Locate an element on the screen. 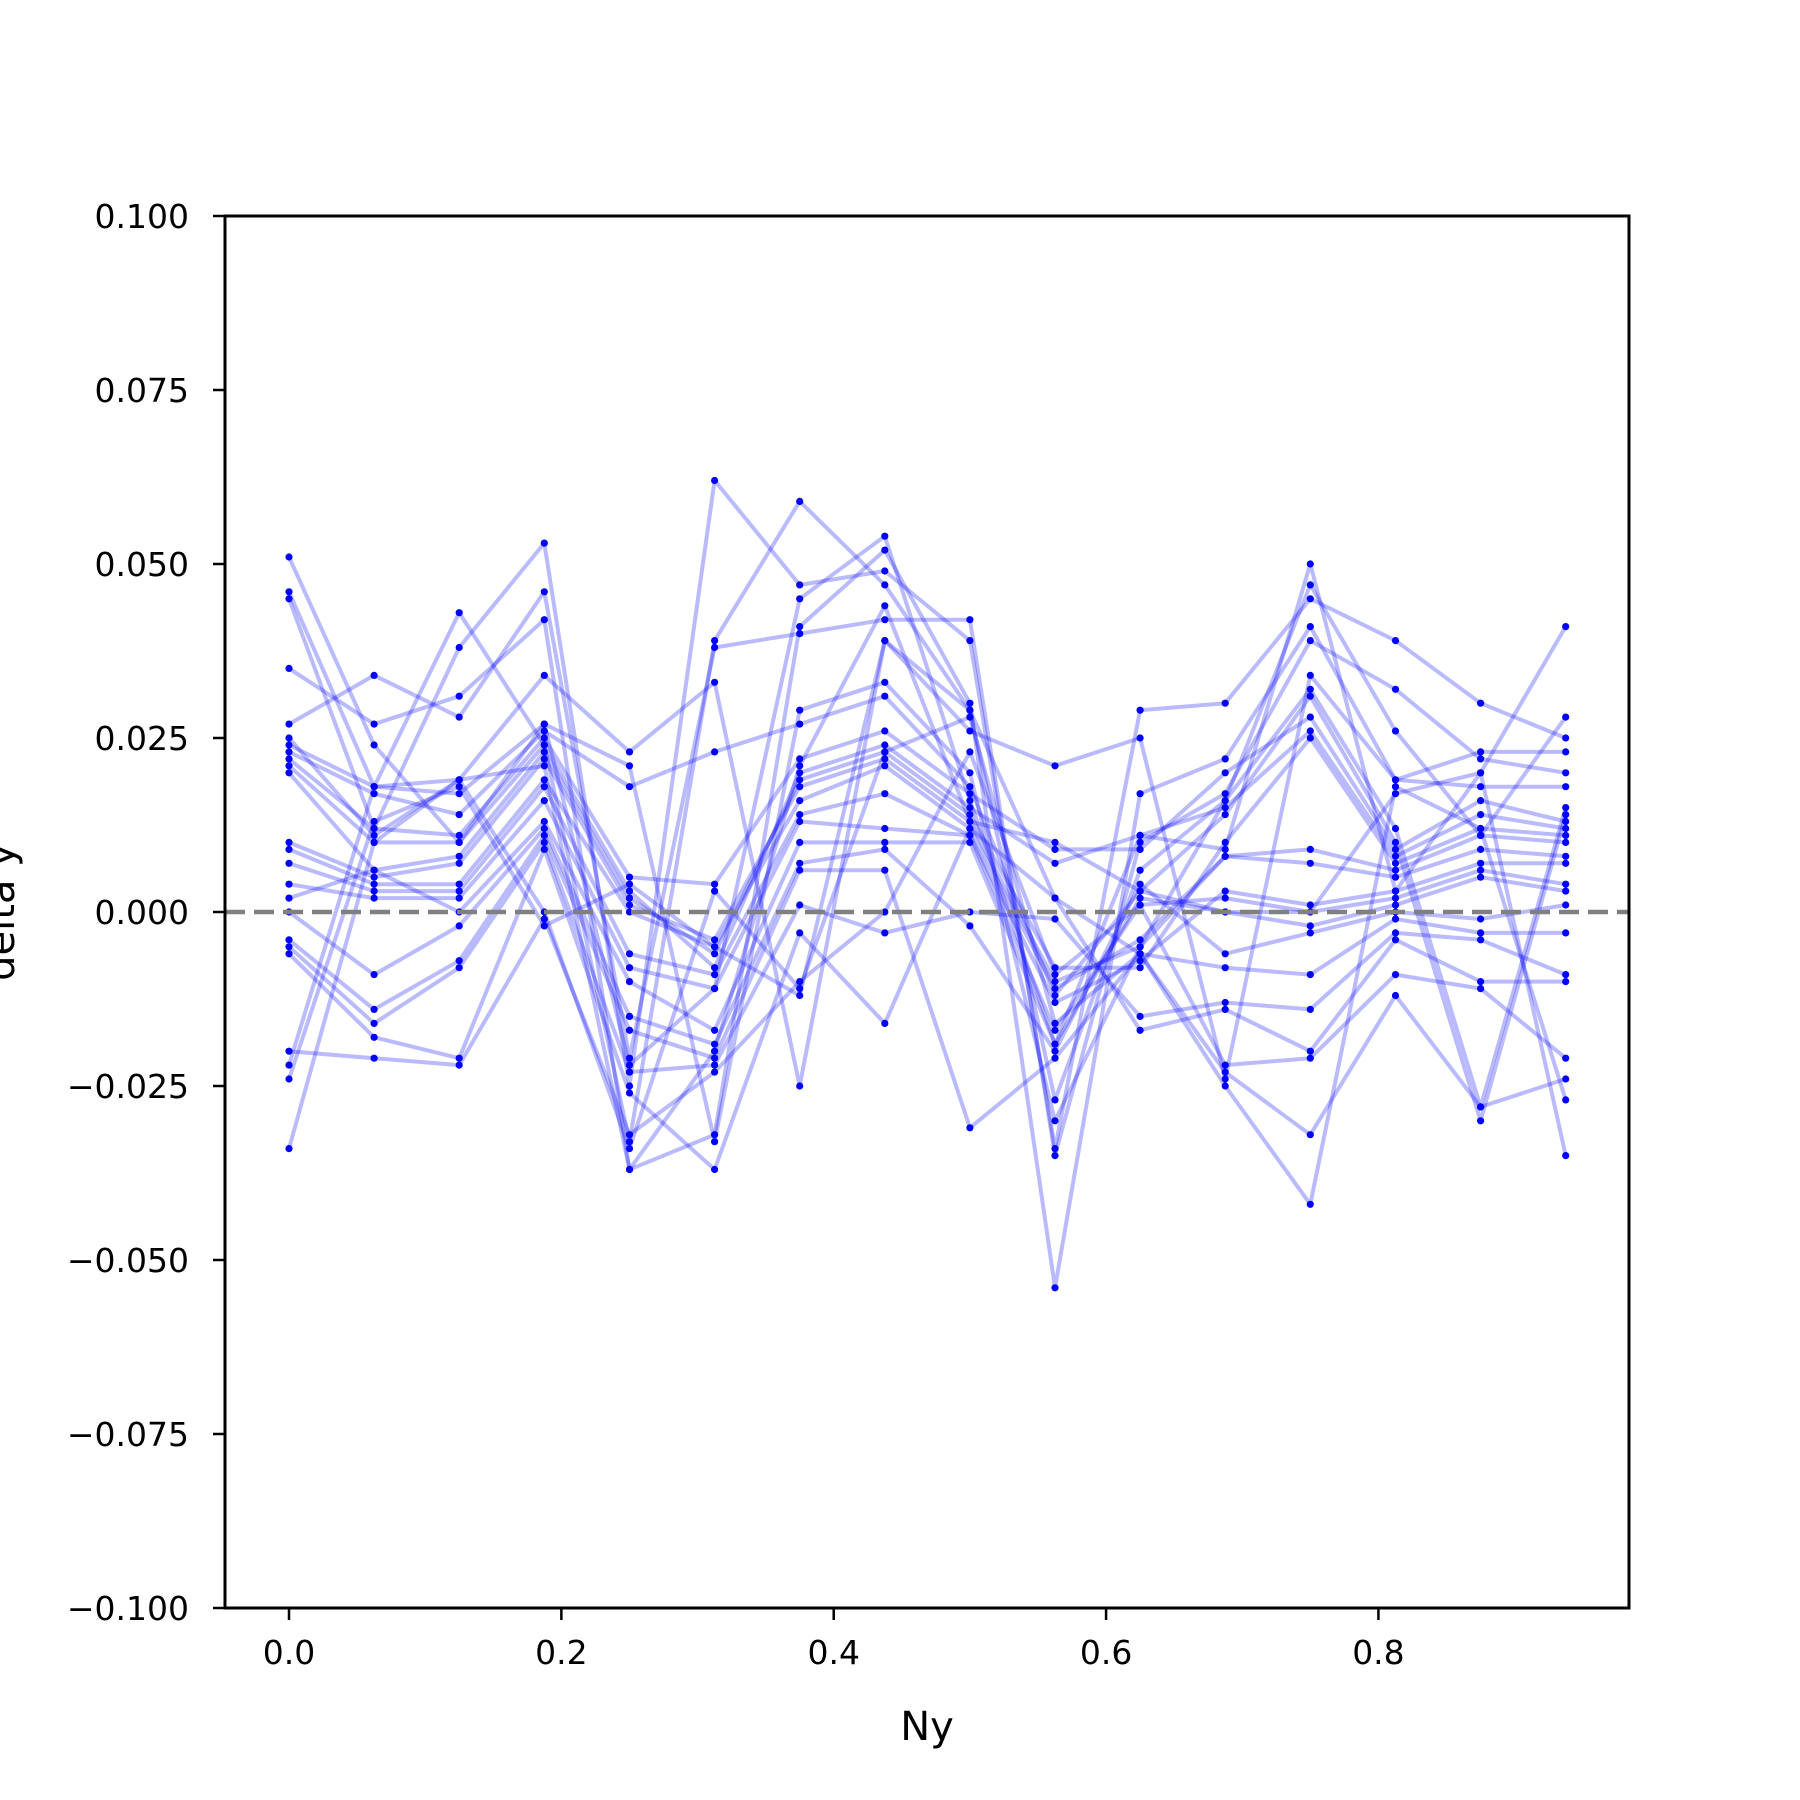 This screenshot has height=1800, width=1800. x-axis-title: Ny is located at coordinates (927, 1727).